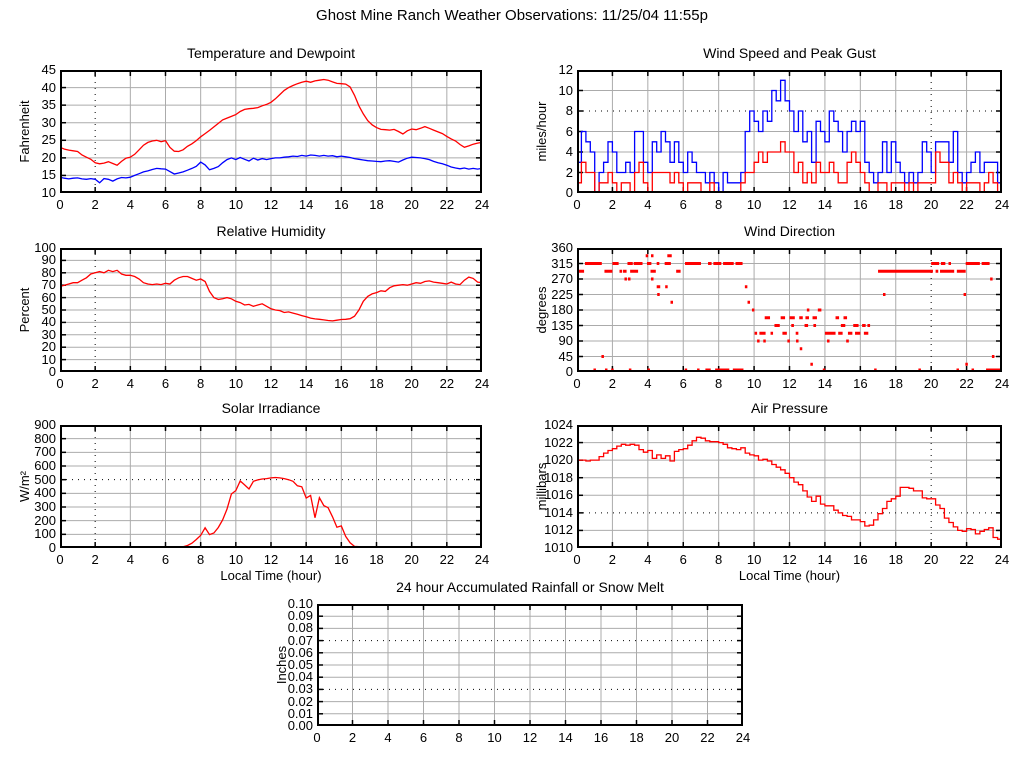 Image resolution: width=1024 pixels, height=768 pixels. I want to click on wind-speed-plot, so click(789, 131).